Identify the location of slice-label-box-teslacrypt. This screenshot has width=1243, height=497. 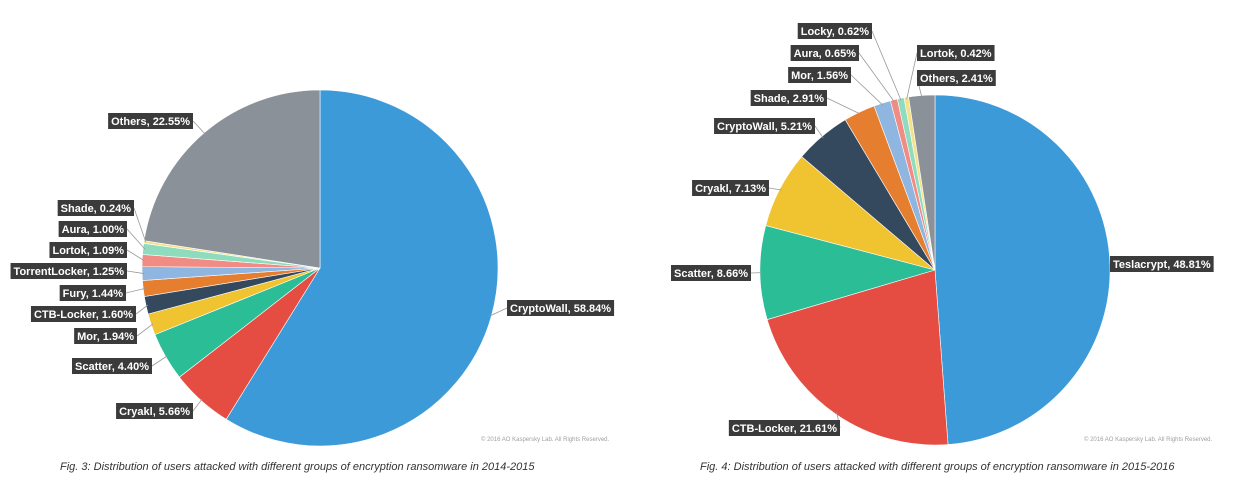
(1162, 264).